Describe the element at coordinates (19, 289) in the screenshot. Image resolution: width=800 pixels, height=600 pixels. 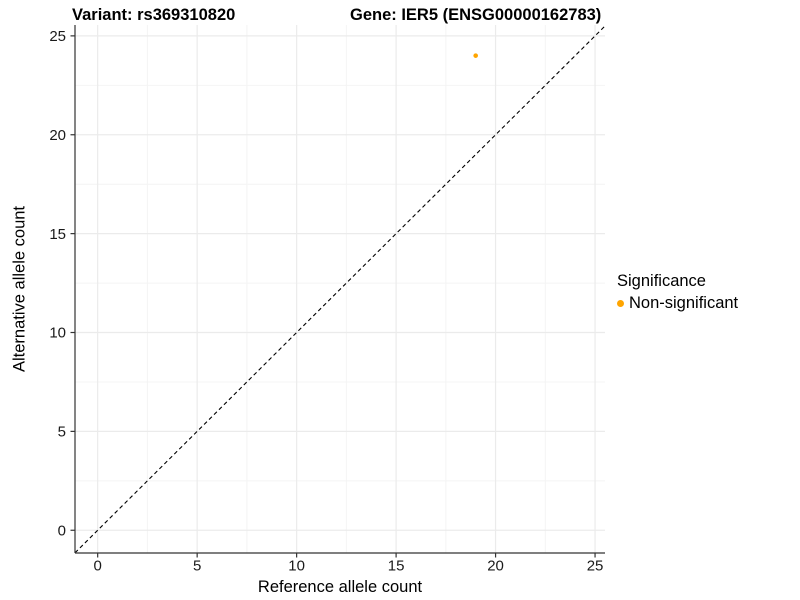
I see `y-axis-title: Alternative allele count` at that location.